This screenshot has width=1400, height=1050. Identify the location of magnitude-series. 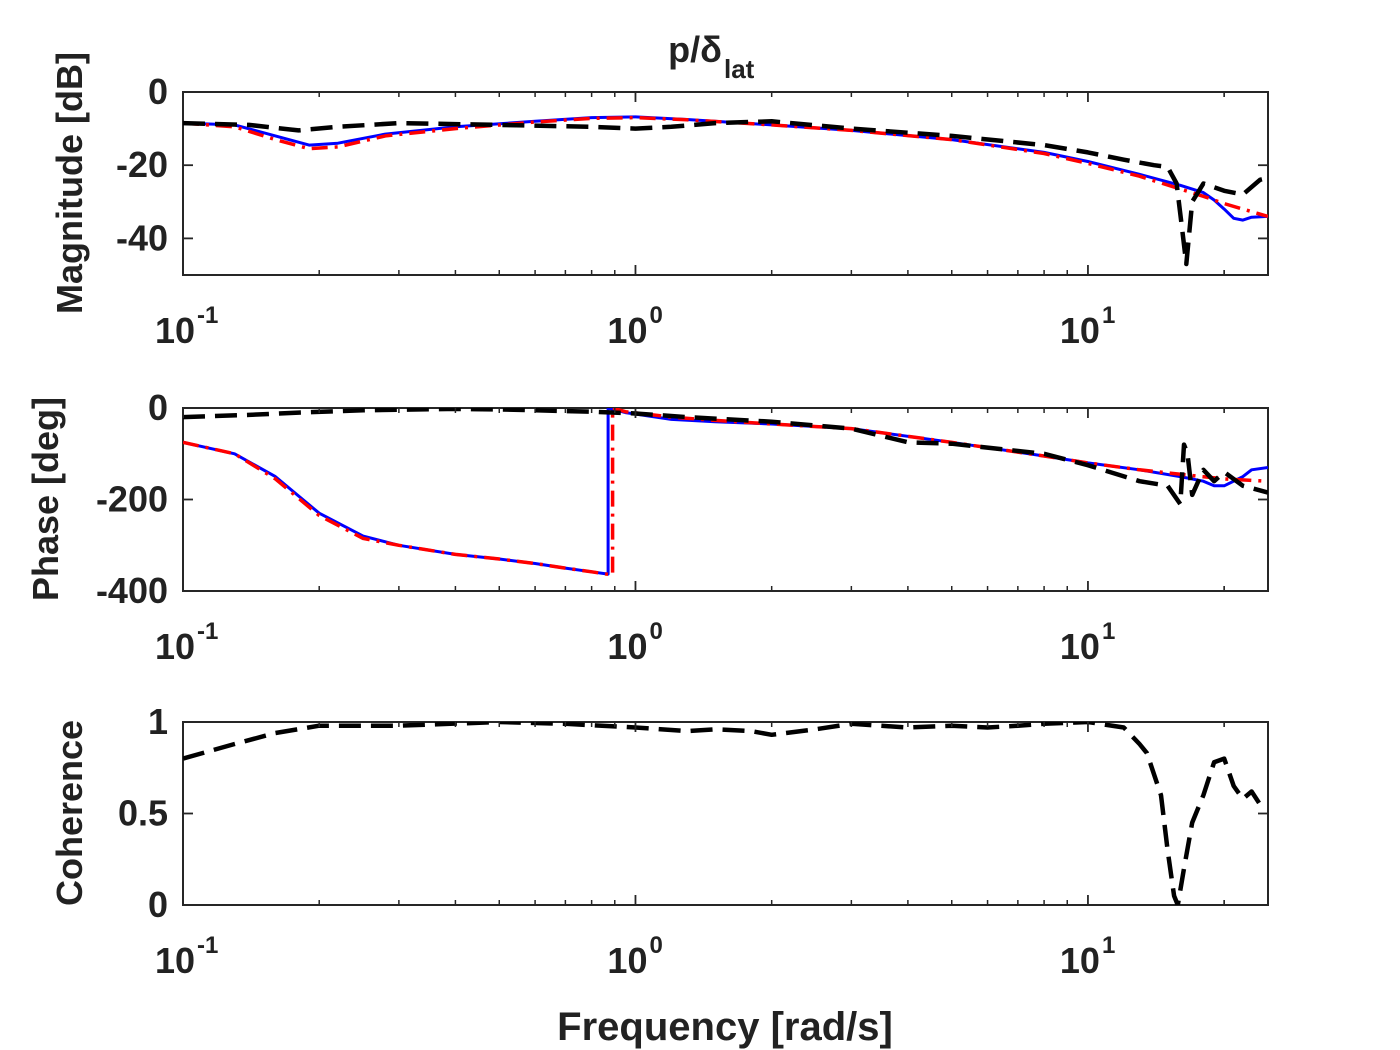
(725, 191).